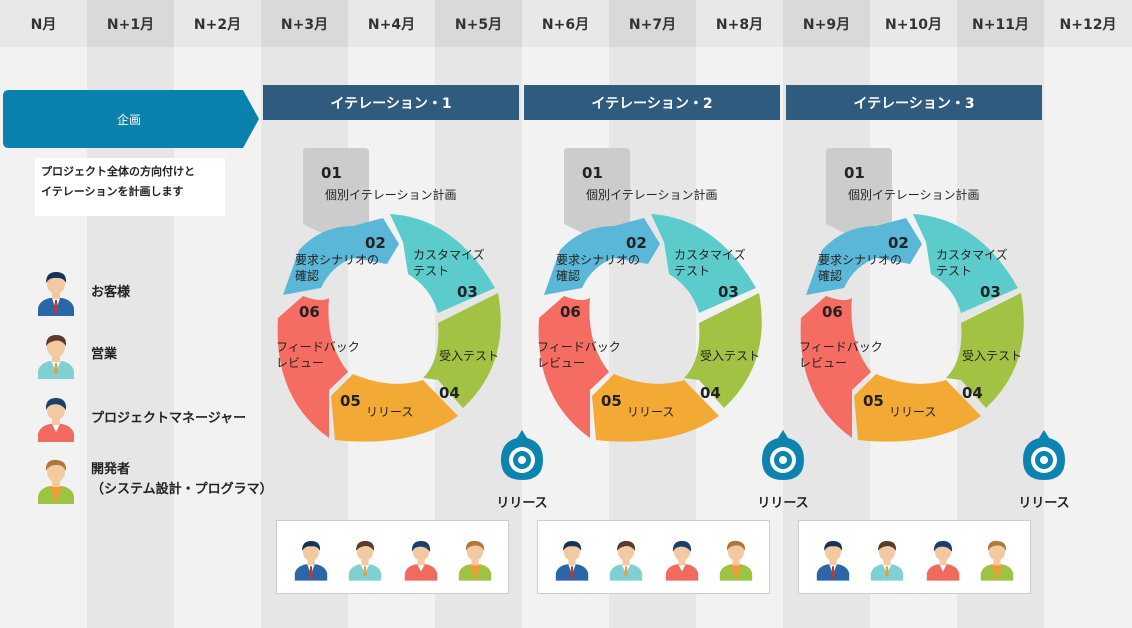  I want to click on iteration-3-step-05-num: 05, so click(873, 401).